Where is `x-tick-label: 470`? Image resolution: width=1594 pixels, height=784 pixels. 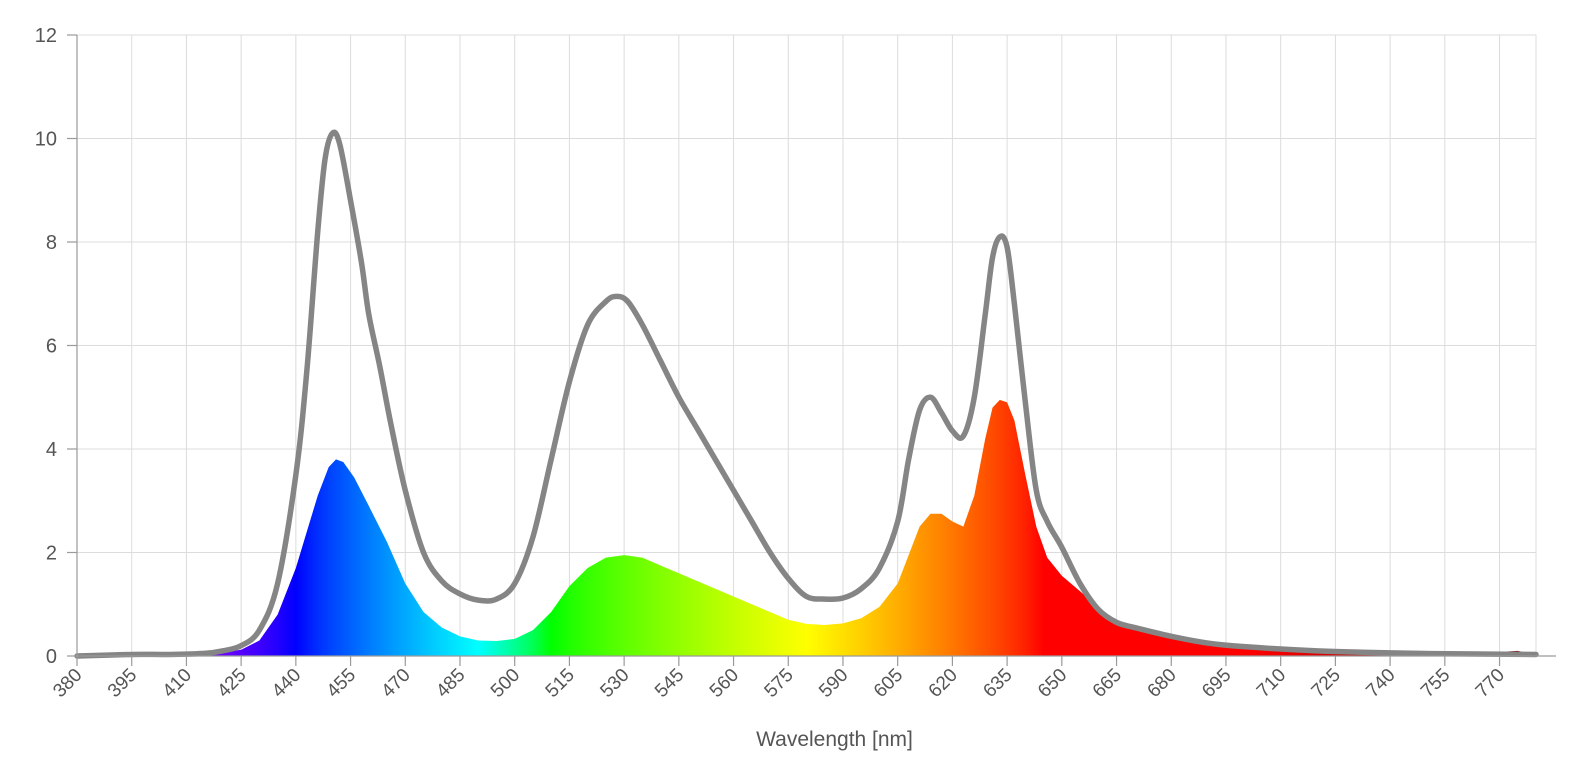 x-tick-label: 470 is located at coordinates (396, 683).